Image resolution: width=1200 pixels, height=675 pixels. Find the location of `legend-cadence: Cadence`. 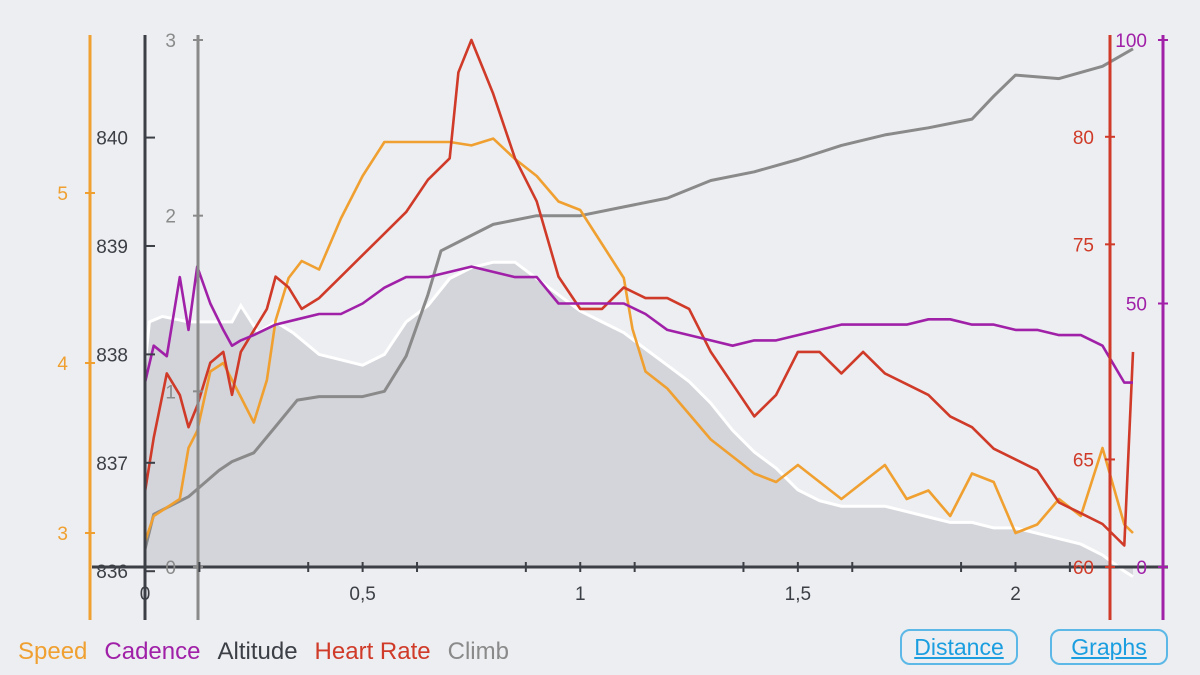

legend-cadence: Cadence is located at coordinates (152, 651).